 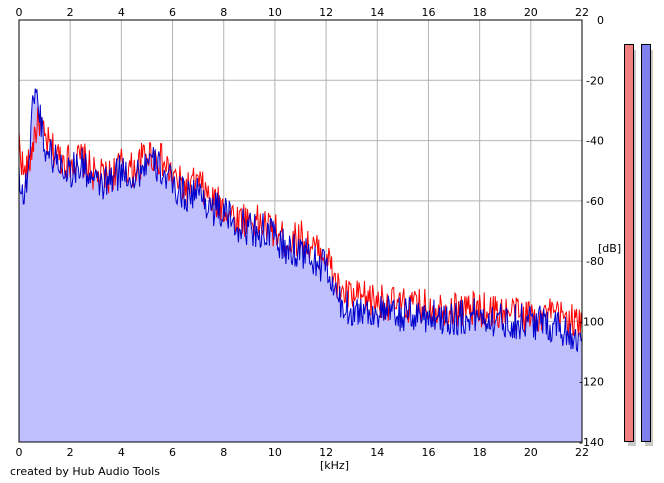 What do you see at coordinates (428, 452) in the screenshot?
I see `x-tick-bottom-8: 16` at bounding box center [428, 452].